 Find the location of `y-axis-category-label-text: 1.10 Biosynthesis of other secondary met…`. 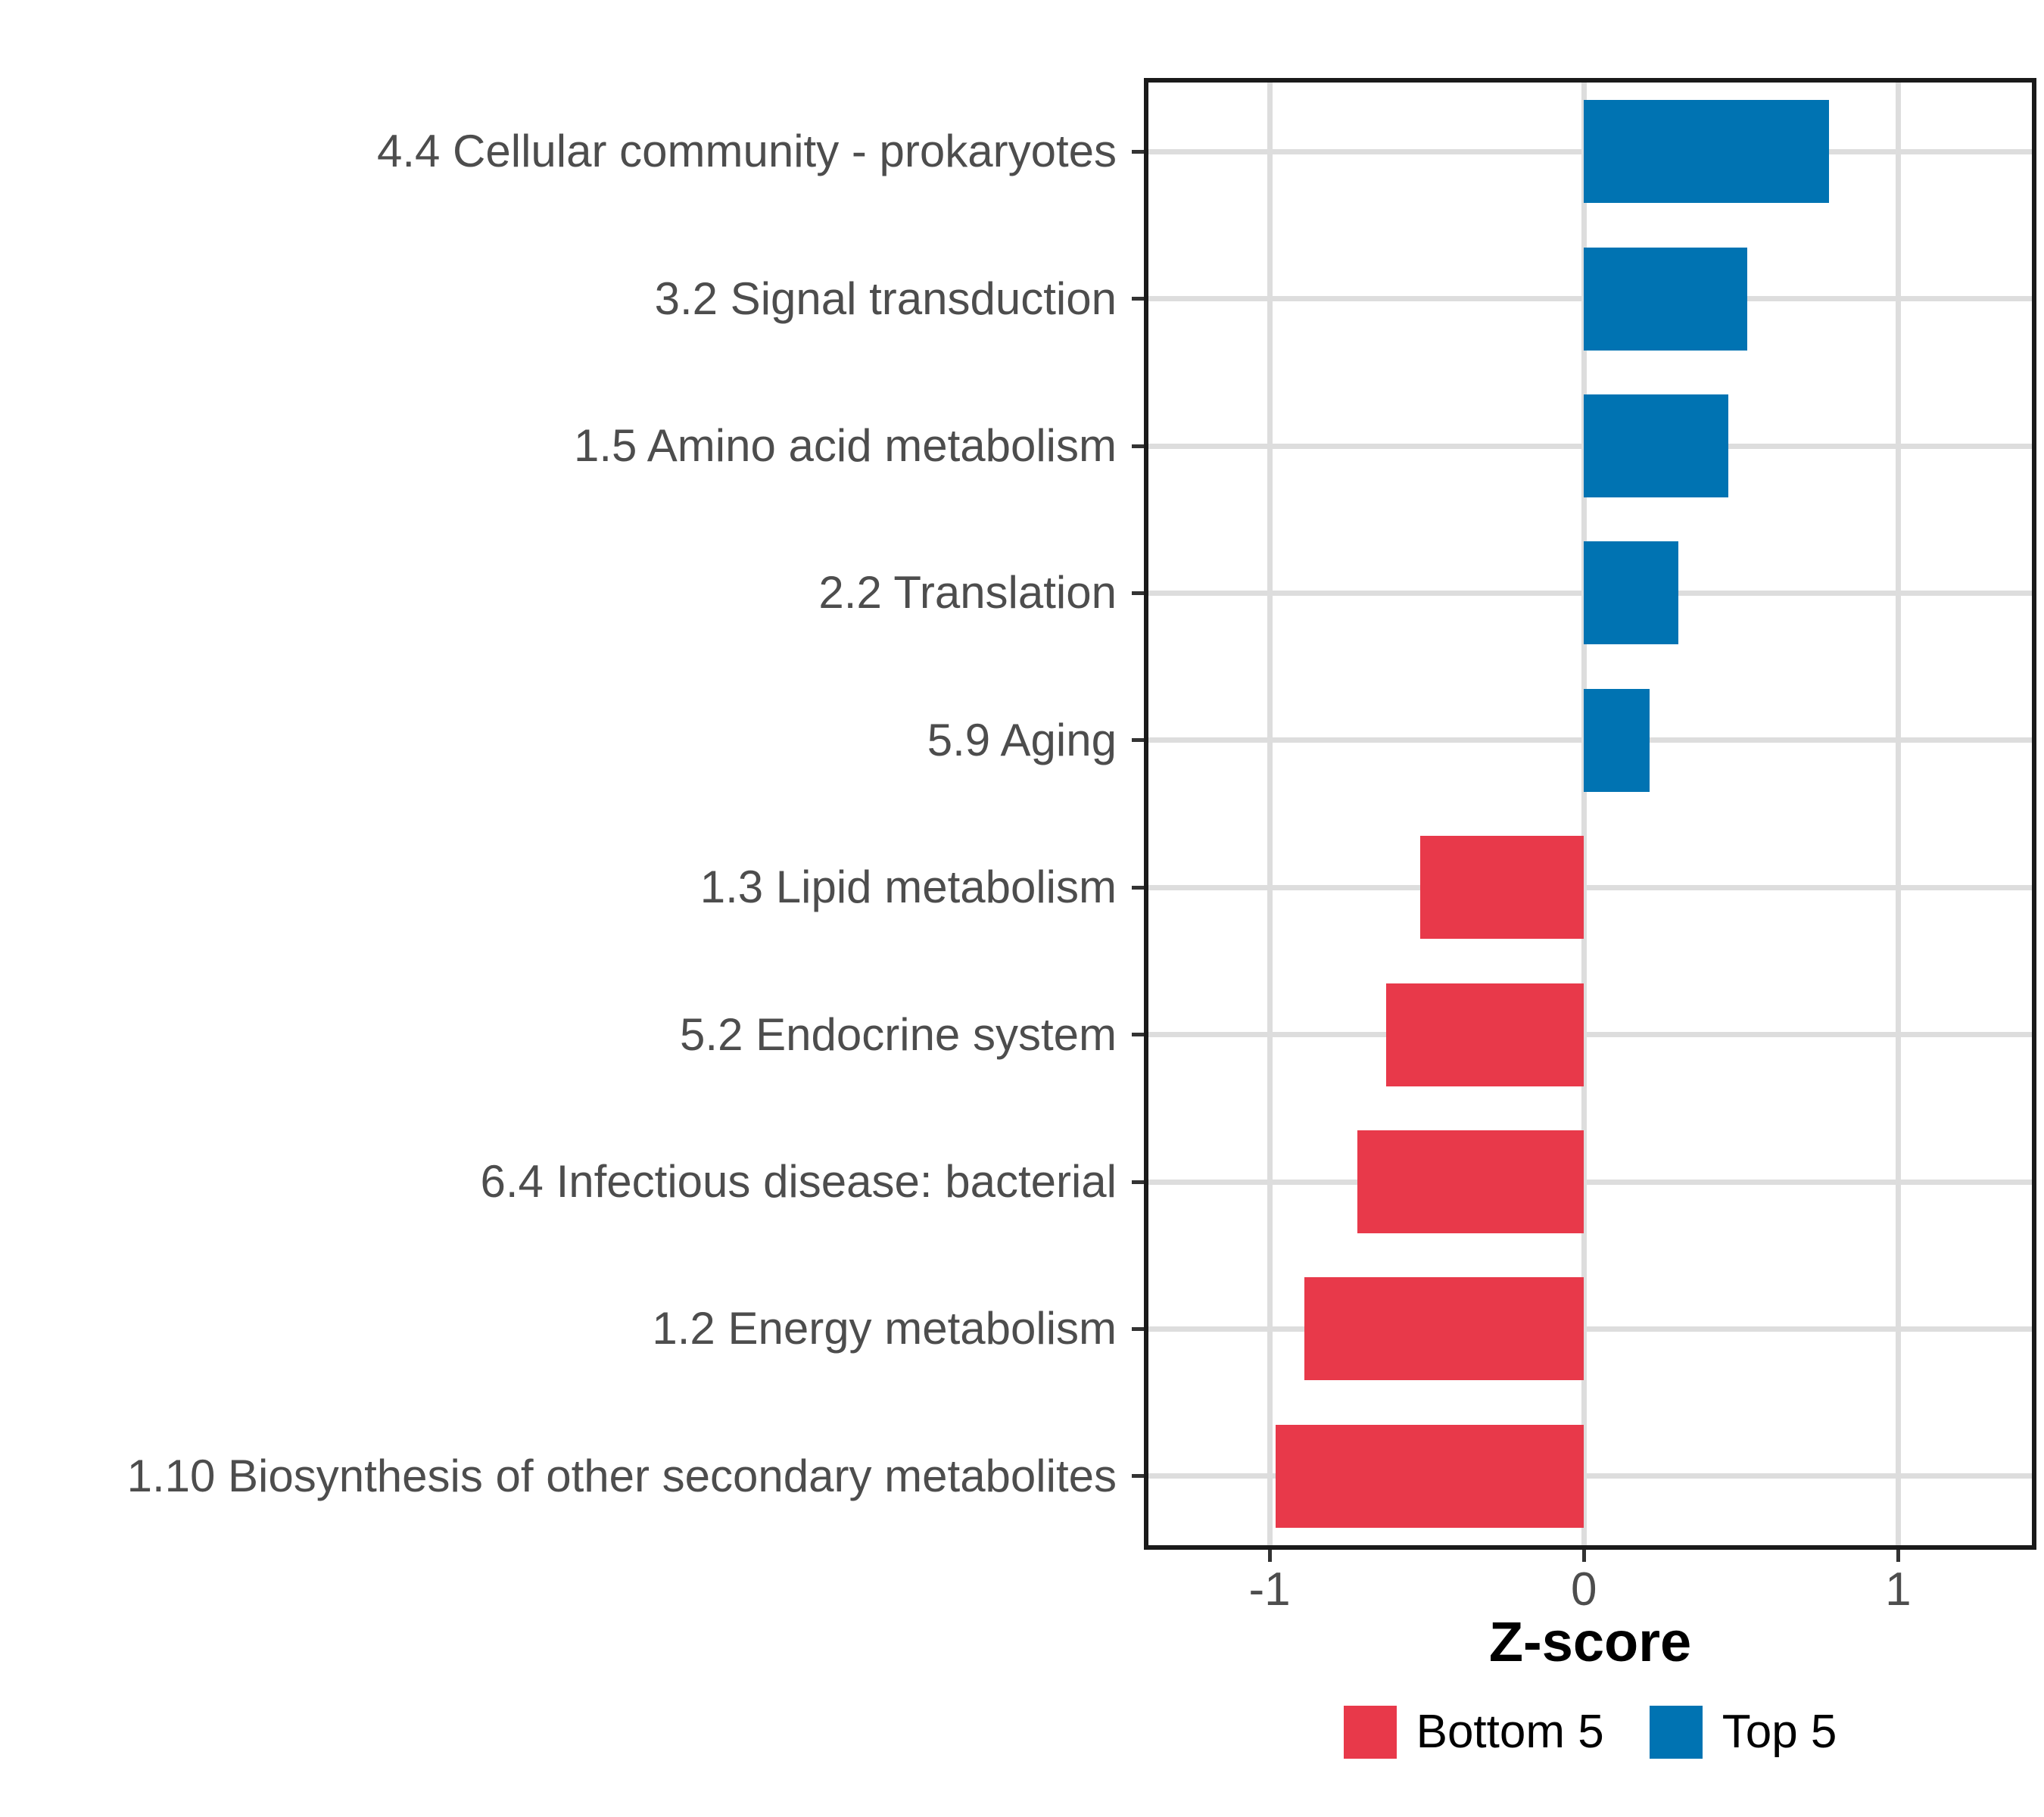

y-axis-category-label-text: 1.10 Biosynthesis of other secondary met… is located at coordinates (621, 1475).